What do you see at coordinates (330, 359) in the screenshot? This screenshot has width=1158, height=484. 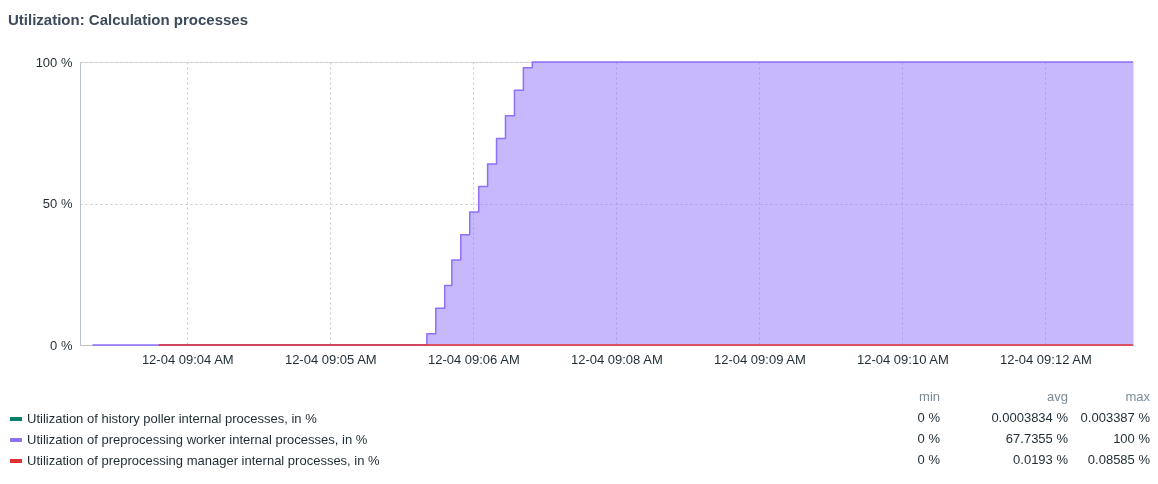 I see `x-tick-label: 12-04 09:05 AM` at bounding box center [330, 359].